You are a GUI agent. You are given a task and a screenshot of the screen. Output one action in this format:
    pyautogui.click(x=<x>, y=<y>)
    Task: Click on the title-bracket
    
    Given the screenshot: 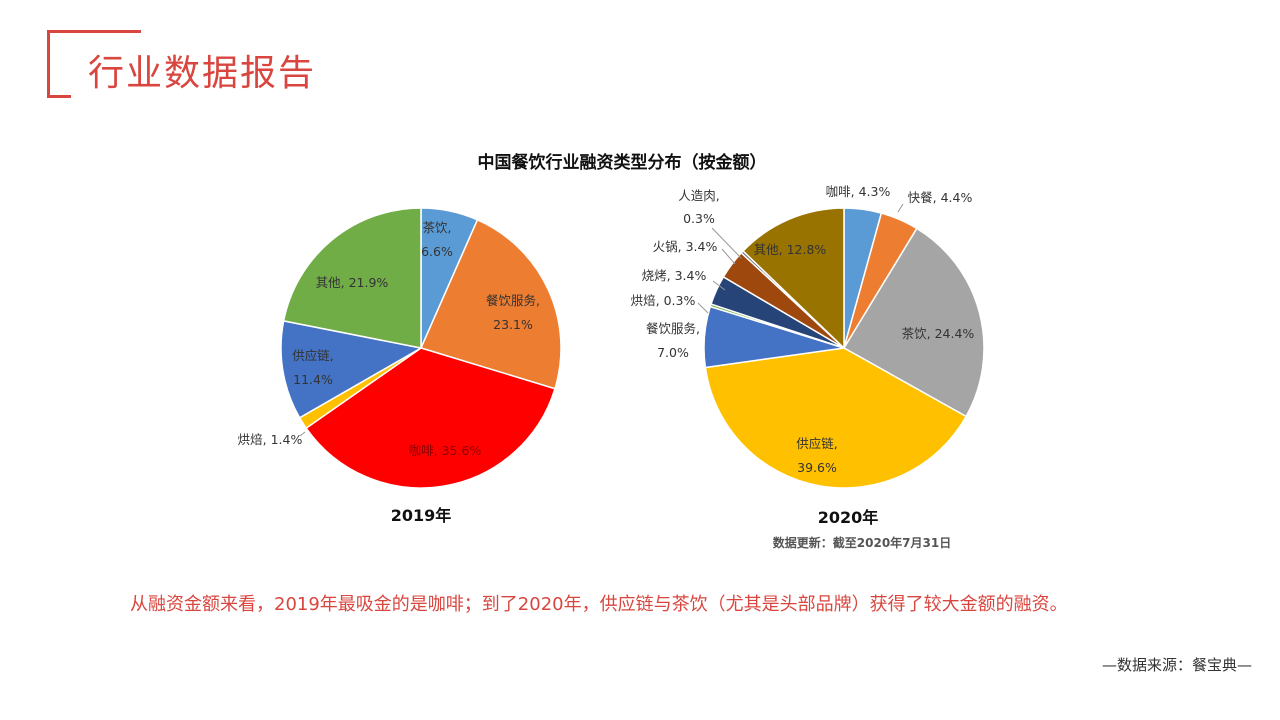 What is the action you would take?
    pyautogui.click(x=94, y=63)
    